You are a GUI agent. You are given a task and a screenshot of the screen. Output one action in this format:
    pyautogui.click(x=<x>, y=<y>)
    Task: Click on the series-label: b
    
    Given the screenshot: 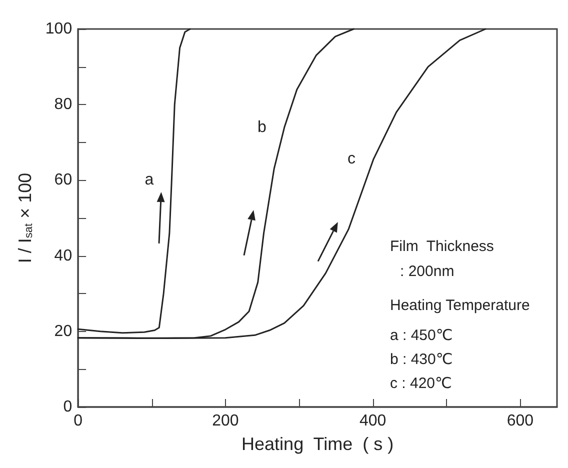 What is the action you would take?
    pyautogui.click(x=261, y=127)
    